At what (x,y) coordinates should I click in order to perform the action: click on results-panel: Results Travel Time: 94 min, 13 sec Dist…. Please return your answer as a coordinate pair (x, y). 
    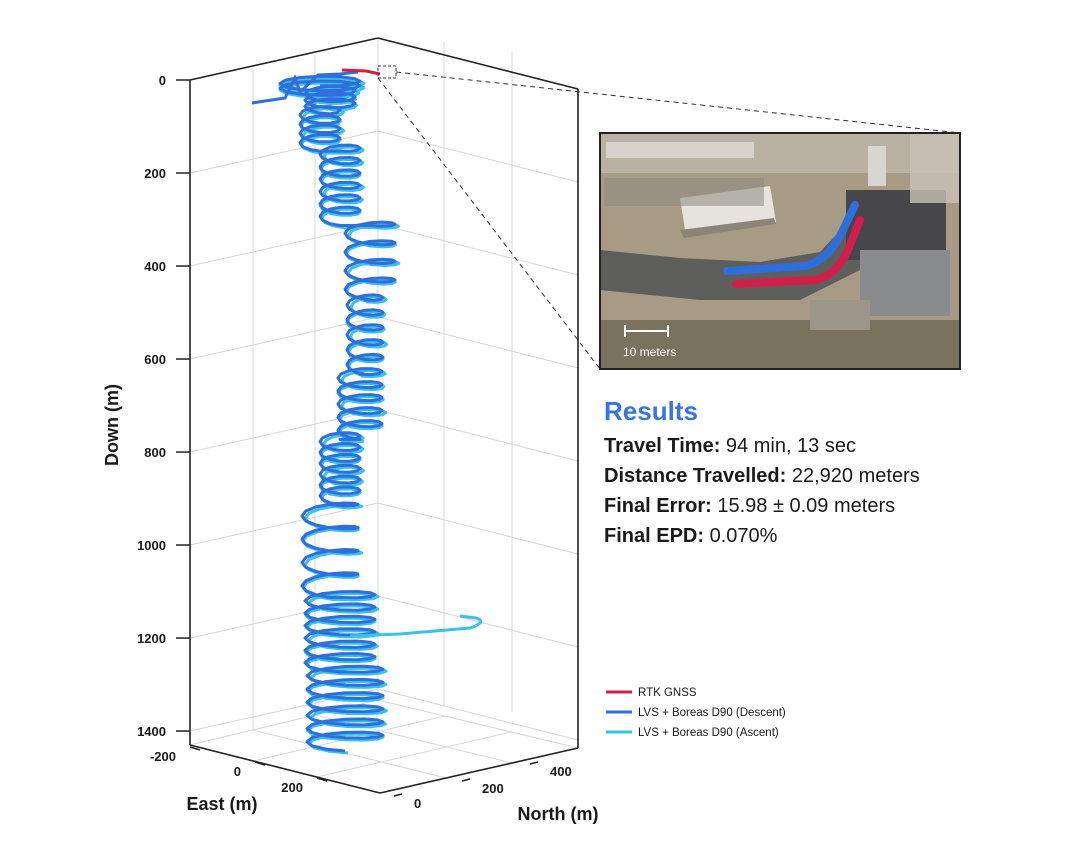
    Looking at the image, I should click on (834, 473).